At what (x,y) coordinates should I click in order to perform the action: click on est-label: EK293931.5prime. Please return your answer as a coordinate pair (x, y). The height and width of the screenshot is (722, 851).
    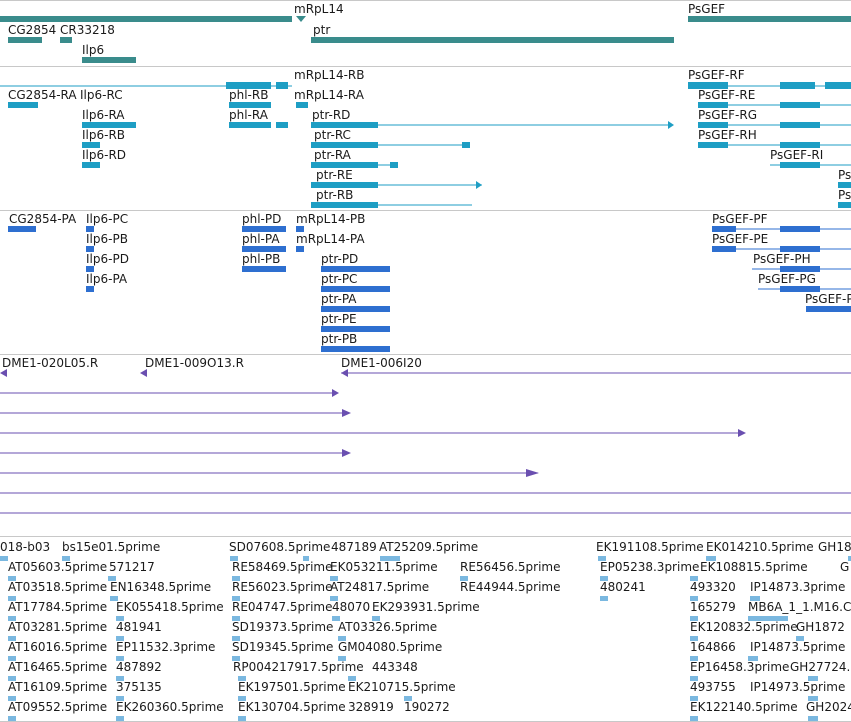
    Looking at the image, I should click on (426, 607).